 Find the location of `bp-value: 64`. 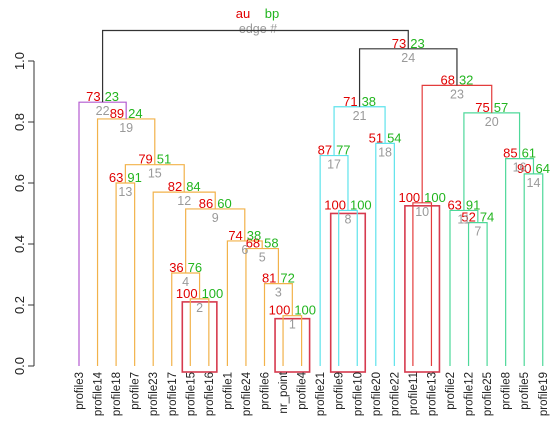

bp-value: 64 is located at coordinates (542, 168).